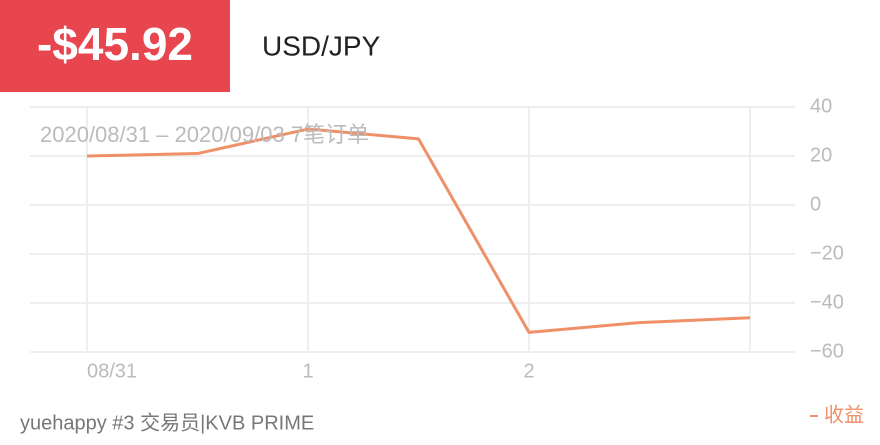  I want to click on y-tick-label: −40, so click(827, 302).